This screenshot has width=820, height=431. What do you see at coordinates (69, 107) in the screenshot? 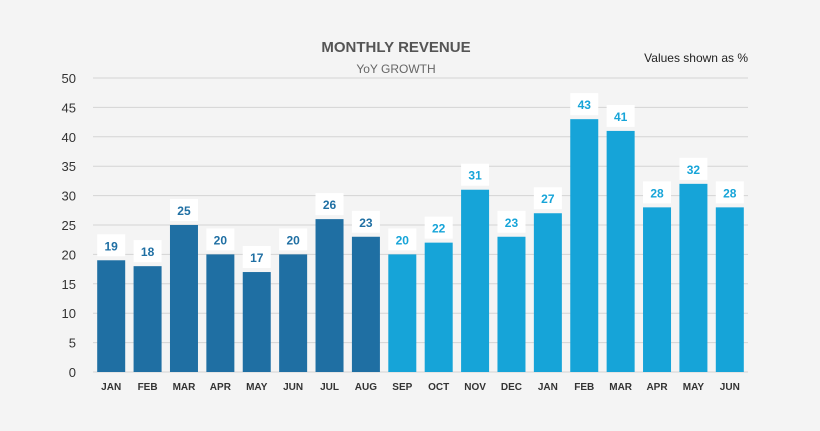
I see `y-tick-label: 45` at bounding box center [69, 107].